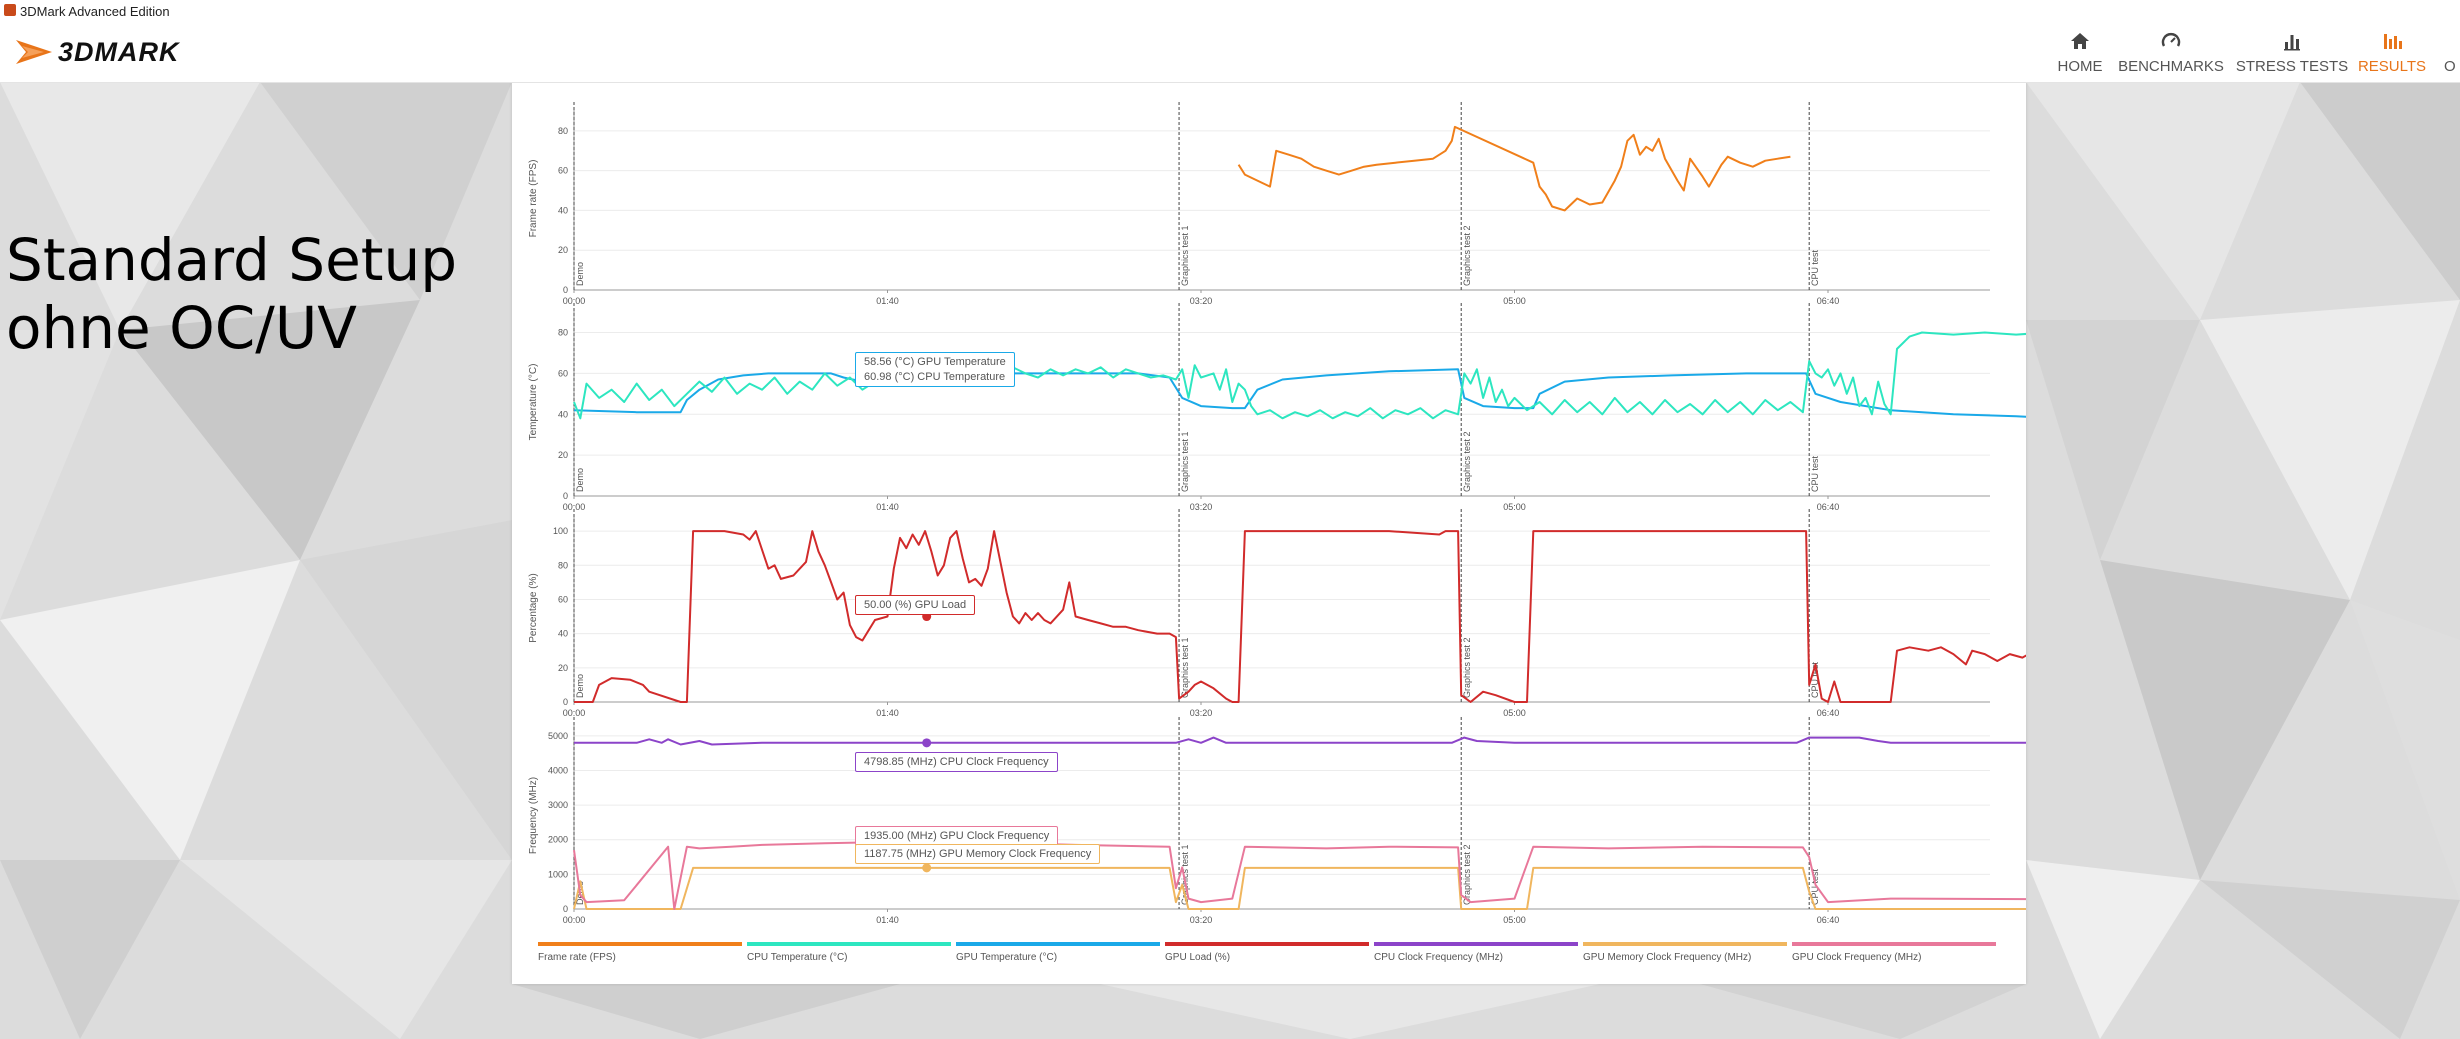 The height and width of the screenshot is (1039, 2460). I want to click on legend-label: GPU Load (%), so click(1198, 957).